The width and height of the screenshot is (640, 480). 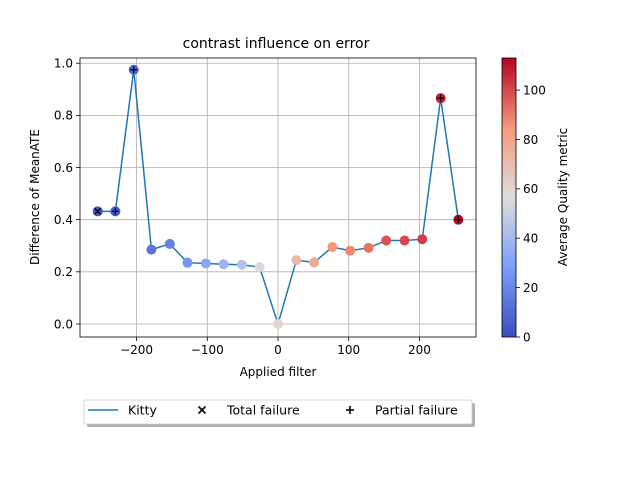 I want to click on y-axis-label: Difference of MeanATE, so click(x=35, y=197).